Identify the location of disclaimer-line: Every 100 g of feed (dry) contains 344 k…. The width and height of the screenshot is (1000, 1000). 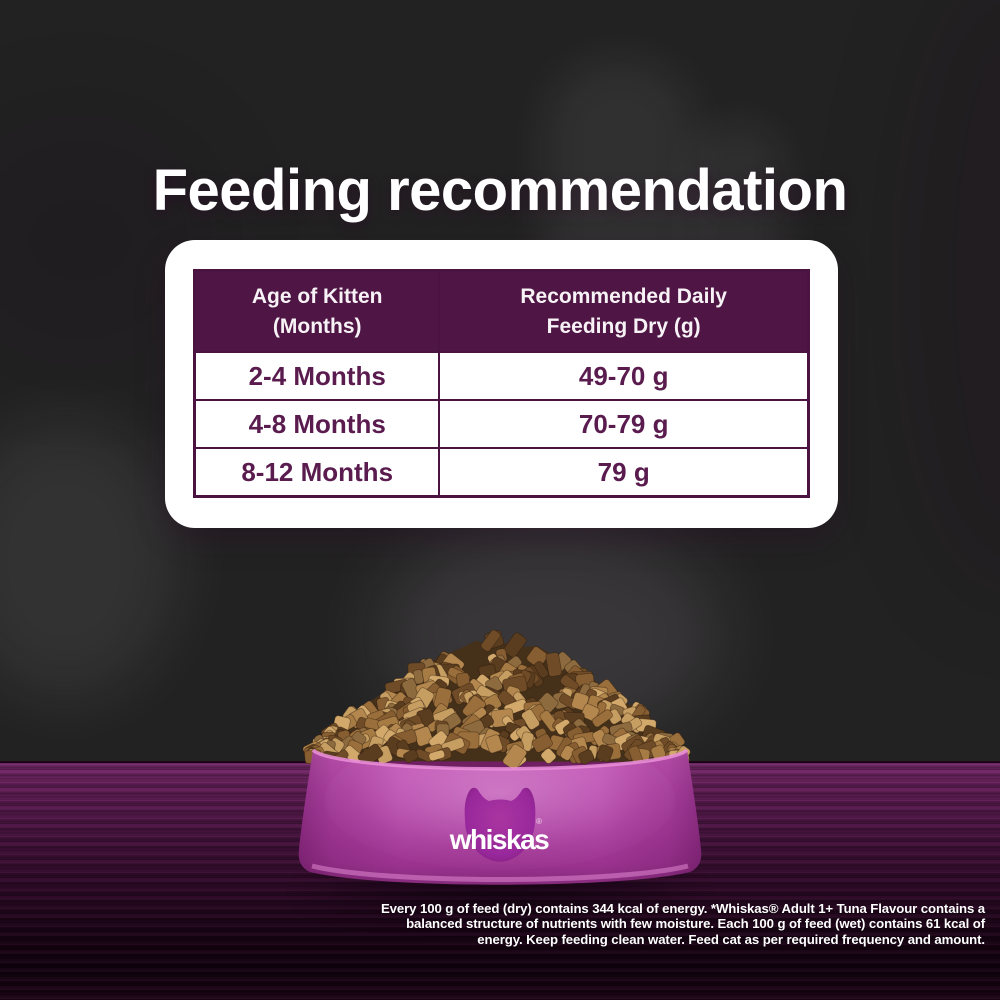
(682, 908).